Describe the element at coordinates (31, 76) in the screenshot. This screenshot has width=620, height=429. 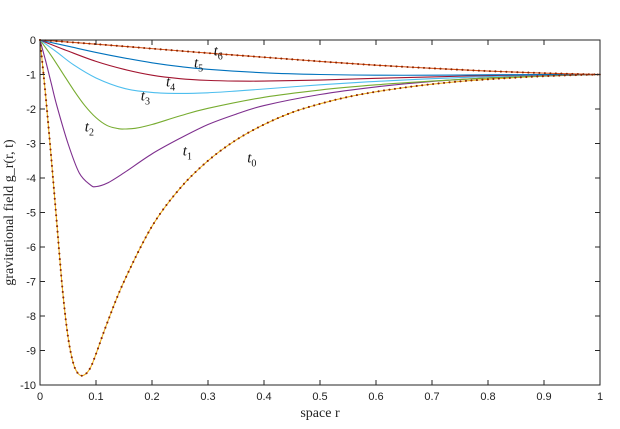
I see `y-tick-label: -1` at that location.